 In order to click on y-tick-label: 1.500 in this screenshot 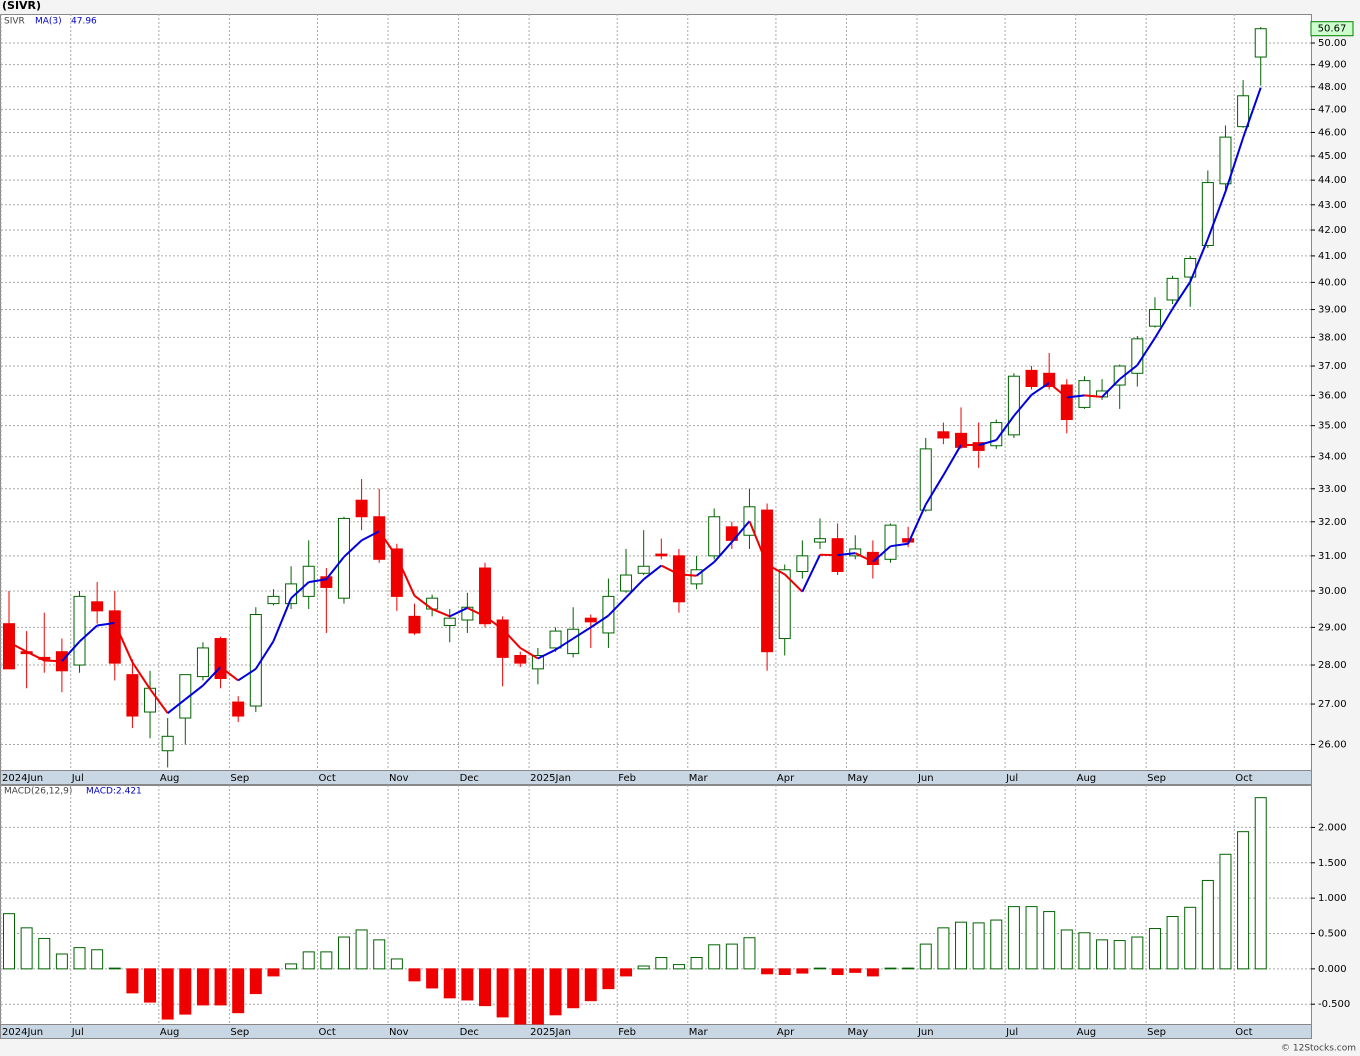, I will do `click(1332, 863)`.